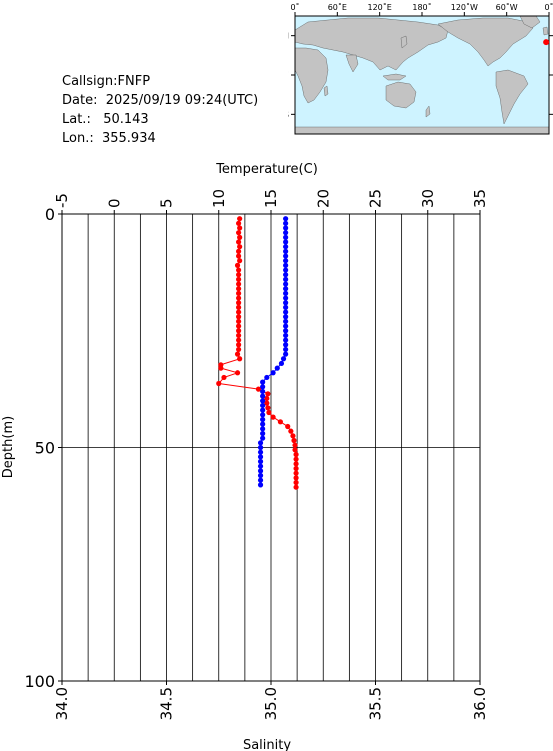  I want to click on salinity-tick-label: 35.5, so click(376, 703).